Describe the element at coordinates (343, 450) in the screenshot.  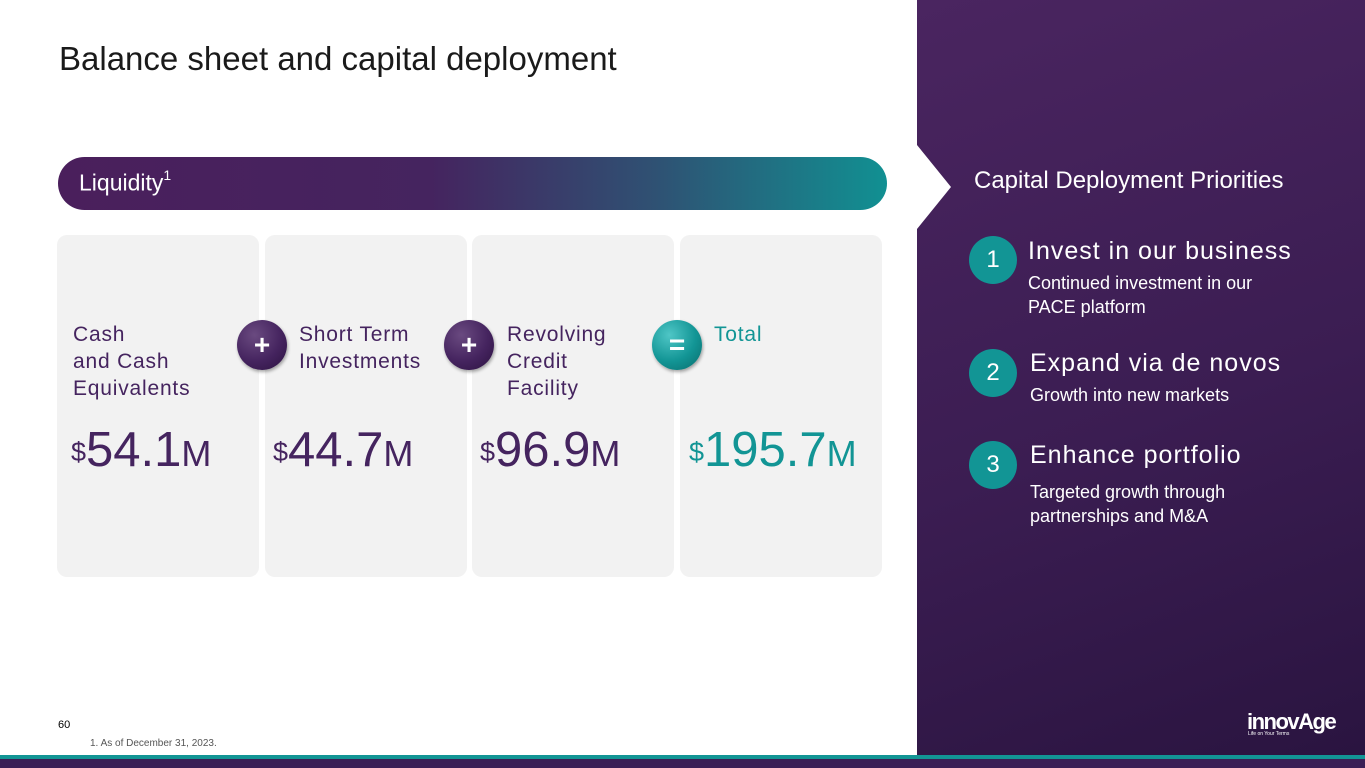
I see `card-value: $44.7M` at that location.